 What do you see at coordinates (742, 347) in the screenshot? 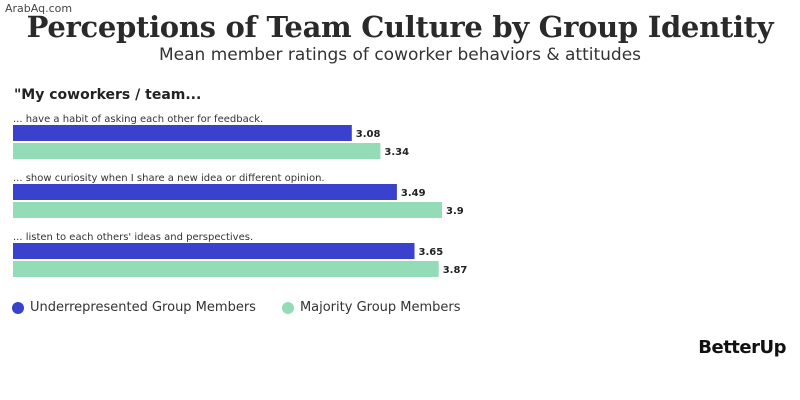
I see `betterup-logo: BetterUp` at bounding box center [742, 347].